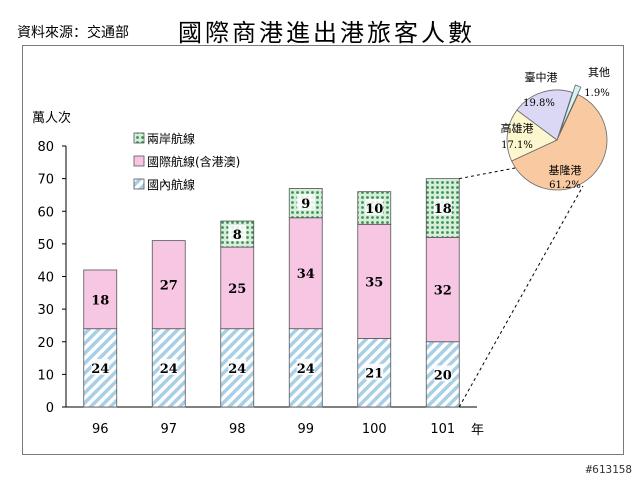 The height and width of the screenshot is (480, 640). What do you see at coordinates (139, 184) in the screenshot?
I see `legend-domestic-swatch` at bounding box center [139, 184].